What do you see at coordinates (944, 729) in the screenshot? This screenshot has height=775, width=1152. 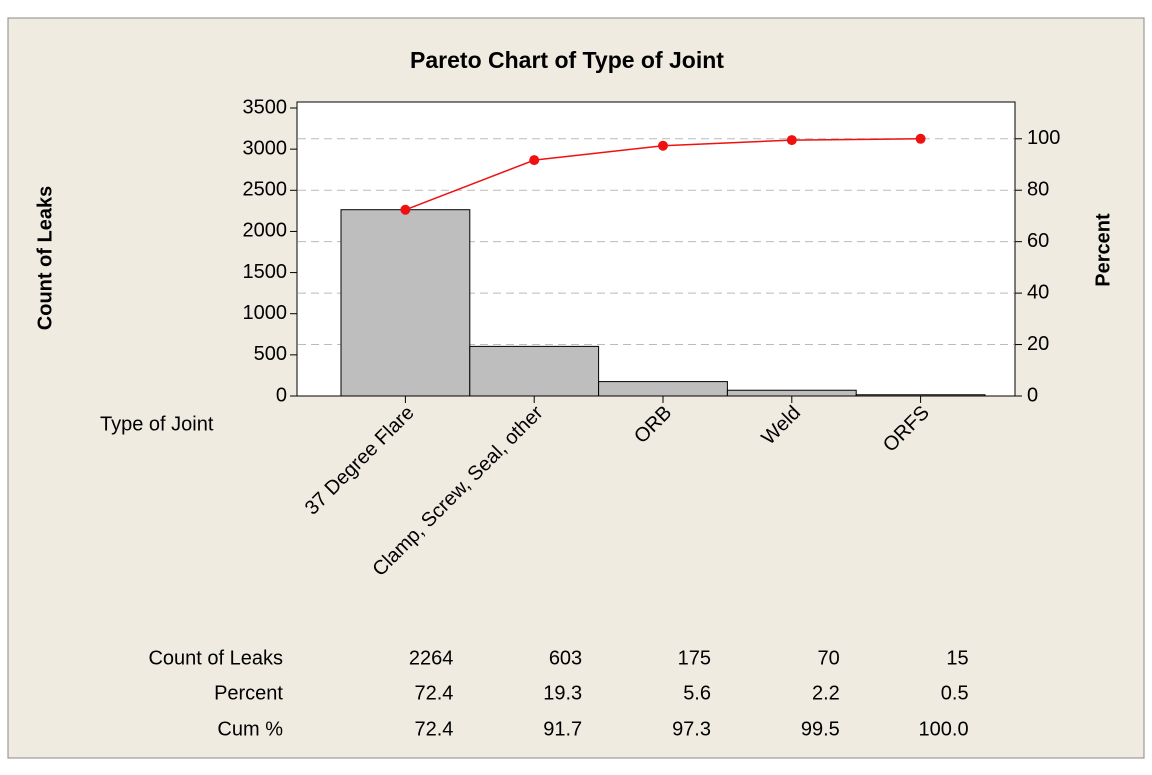 I see `table-cell: 100.0` at bounding box center [944, 729].